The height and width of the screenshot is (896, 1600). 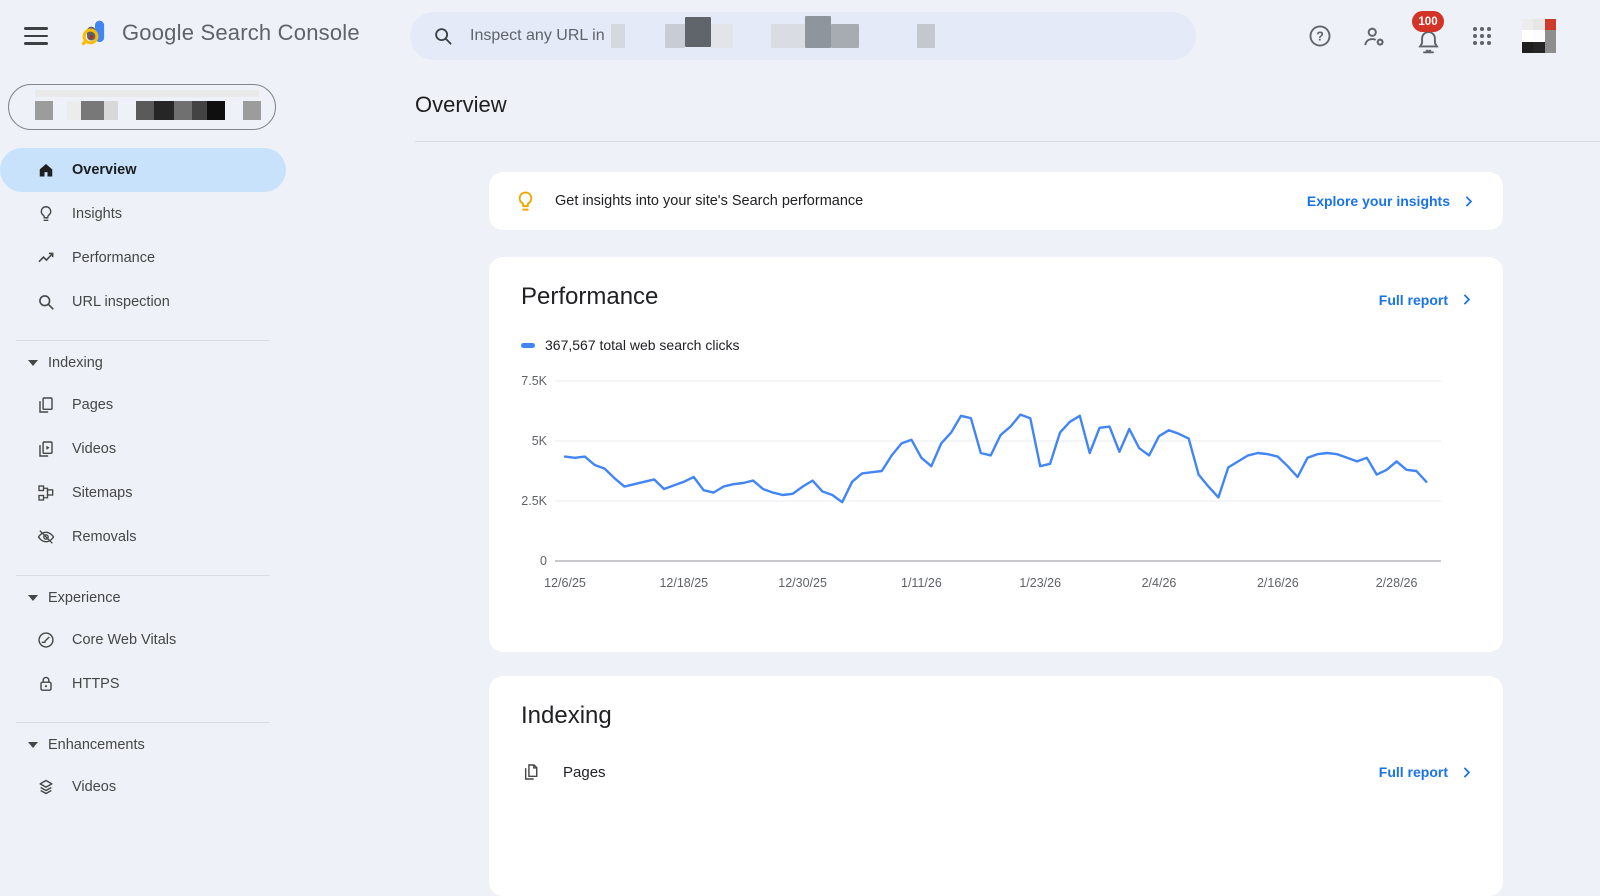 What do you see at coordinates (143, 537) in the screenshot?
I see `sidebar-item-removals: Removals` at bounding box center [143, 537].